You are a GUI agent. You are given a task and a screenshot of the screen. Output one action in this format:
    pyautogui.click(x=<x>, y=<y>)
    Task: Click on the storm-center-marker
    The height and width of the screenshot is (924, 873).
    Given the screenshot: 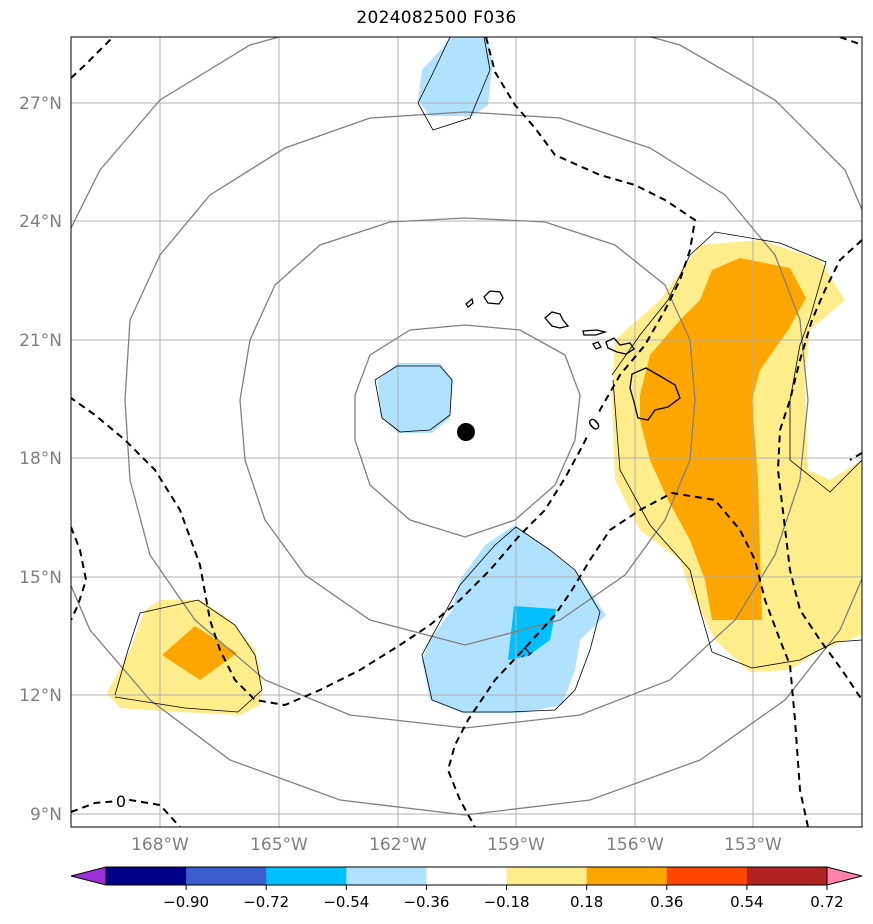 What is the action you would take?
    pyautogui.click(x=466, y=432)
    